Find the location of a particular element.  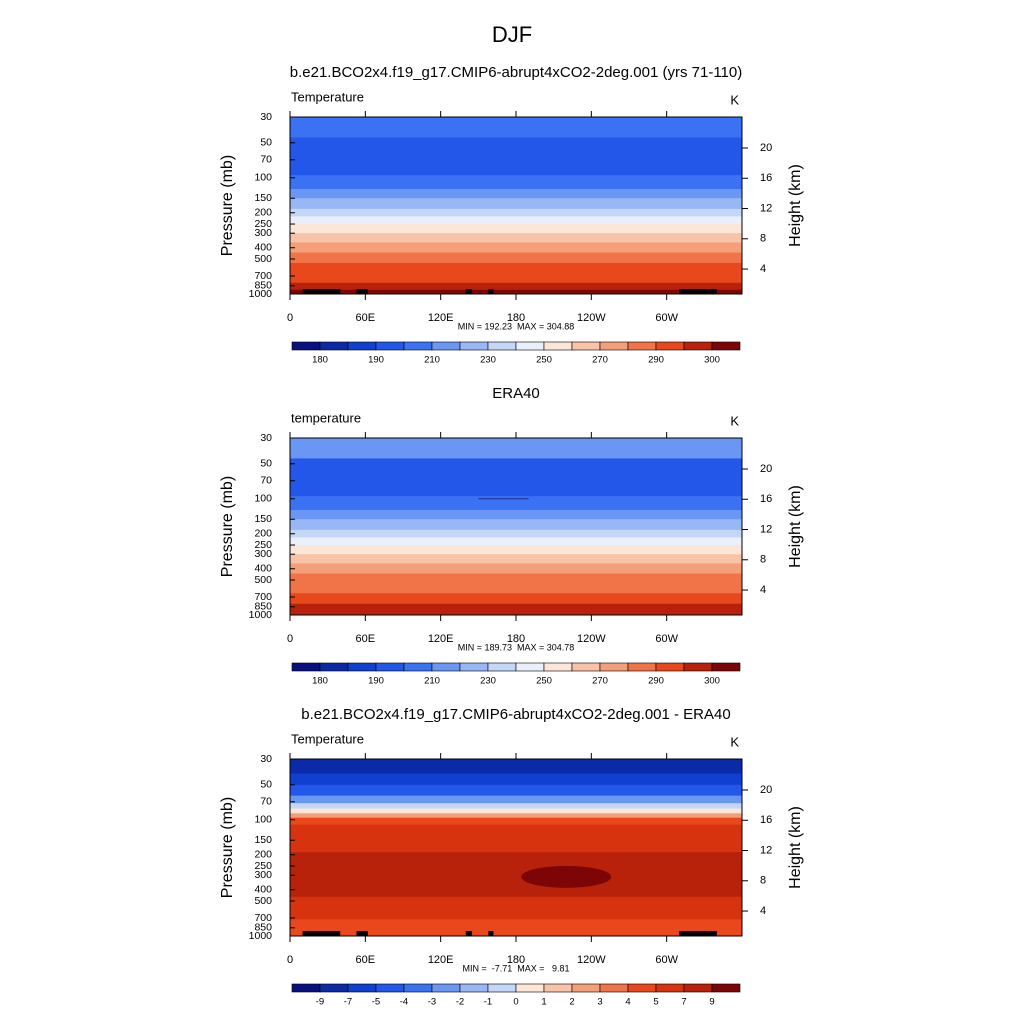

colorbar-label: 3 is located at coordinates (599, 1002).